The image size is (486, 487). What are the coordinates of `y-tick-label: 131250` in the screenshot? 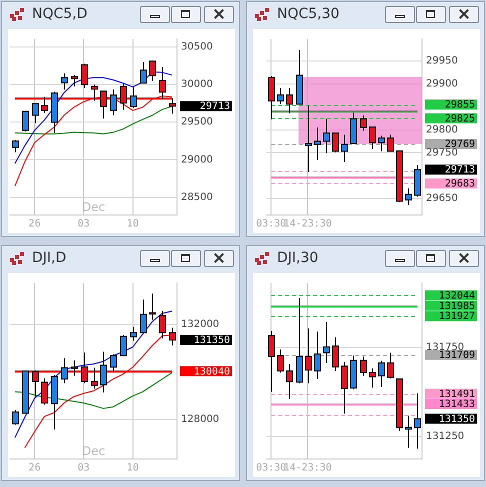 It's located at (445, 436).